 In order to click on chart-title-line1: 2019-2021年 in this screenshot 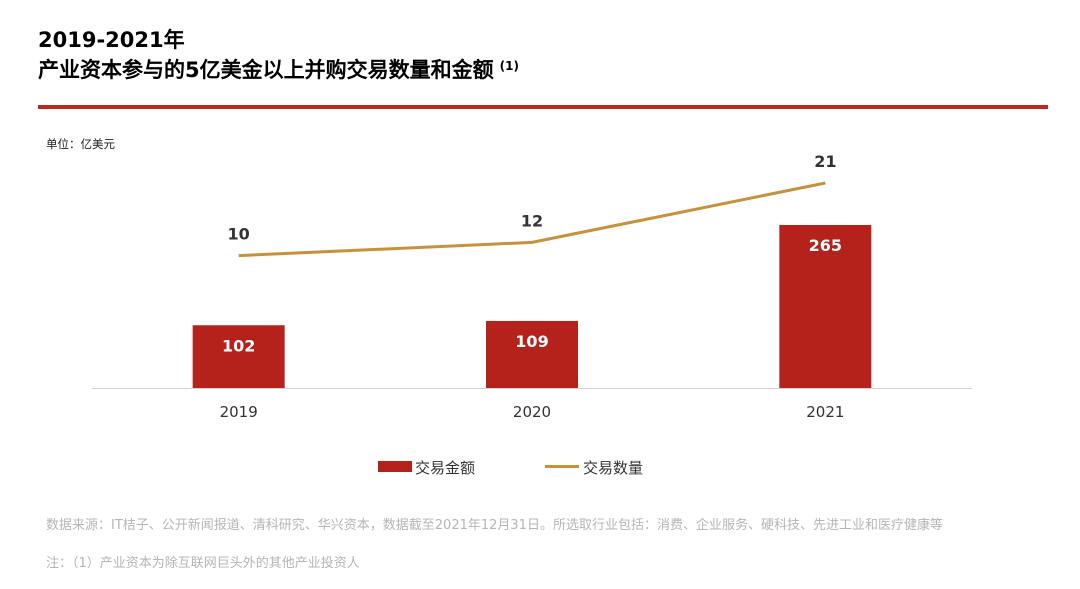, I will do `click(111, 40)`.